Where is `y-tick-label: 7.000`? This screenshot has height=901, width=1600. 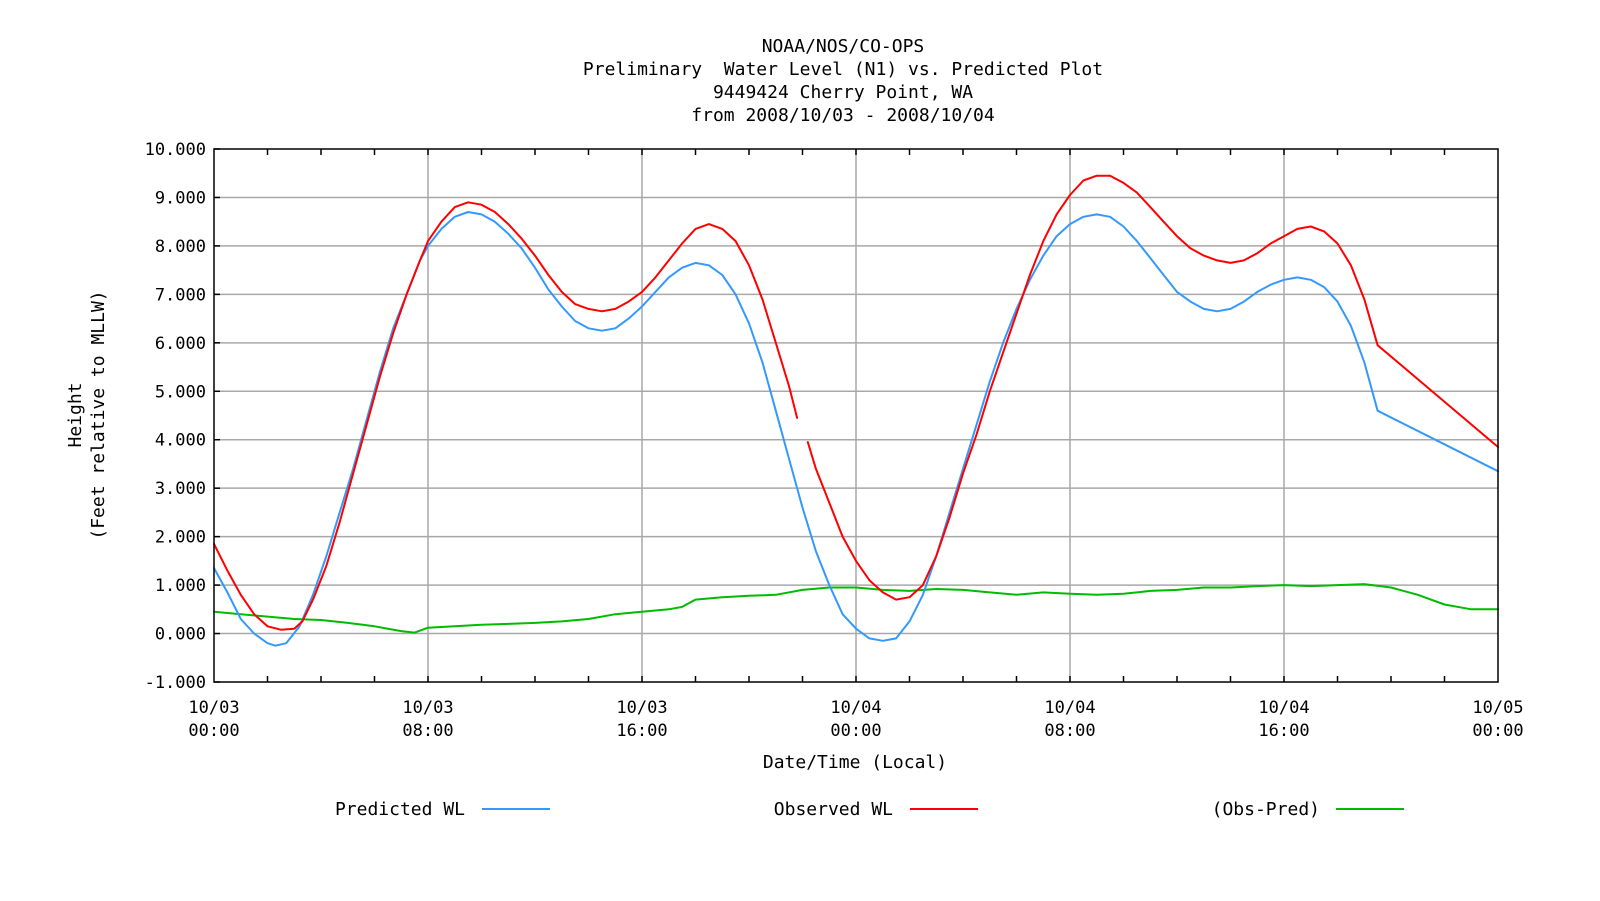 y-tick-label: 7.000 is located at coordinates (180, 295).